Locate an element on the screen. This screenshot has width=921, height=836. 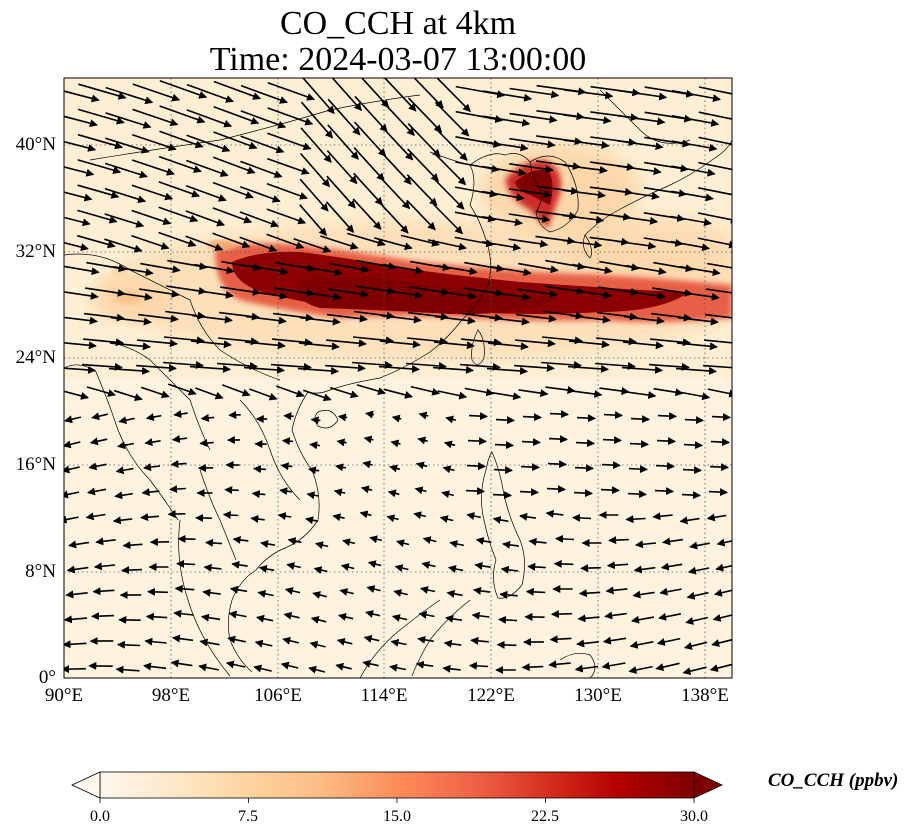
lon-label-122e: 122°E is located at coordinates (491, 695).